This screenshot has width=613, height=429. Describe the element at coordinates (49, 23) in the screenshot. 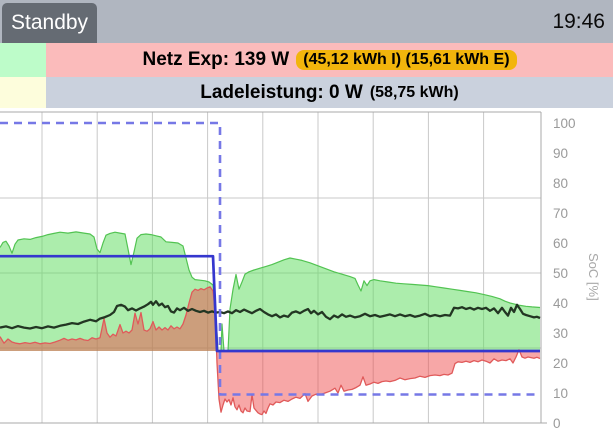

I see `status-button: Standby` at that location.